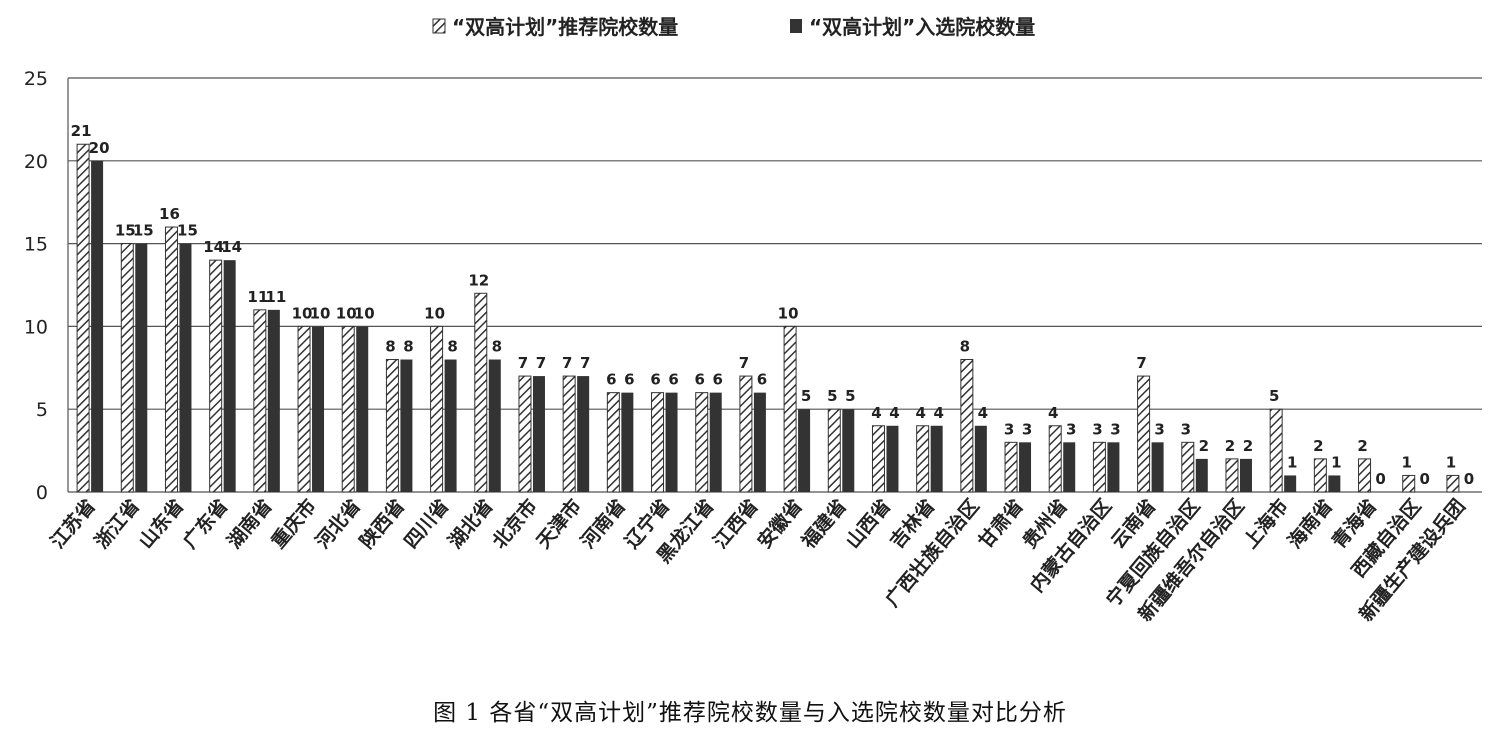 Image resolution: width=1500 pixels, height=738 pixels. What do you see at coordinates (36, 245) in the screenshot?
I see `y-tick-label: 15` at bounding box center [36, 245].